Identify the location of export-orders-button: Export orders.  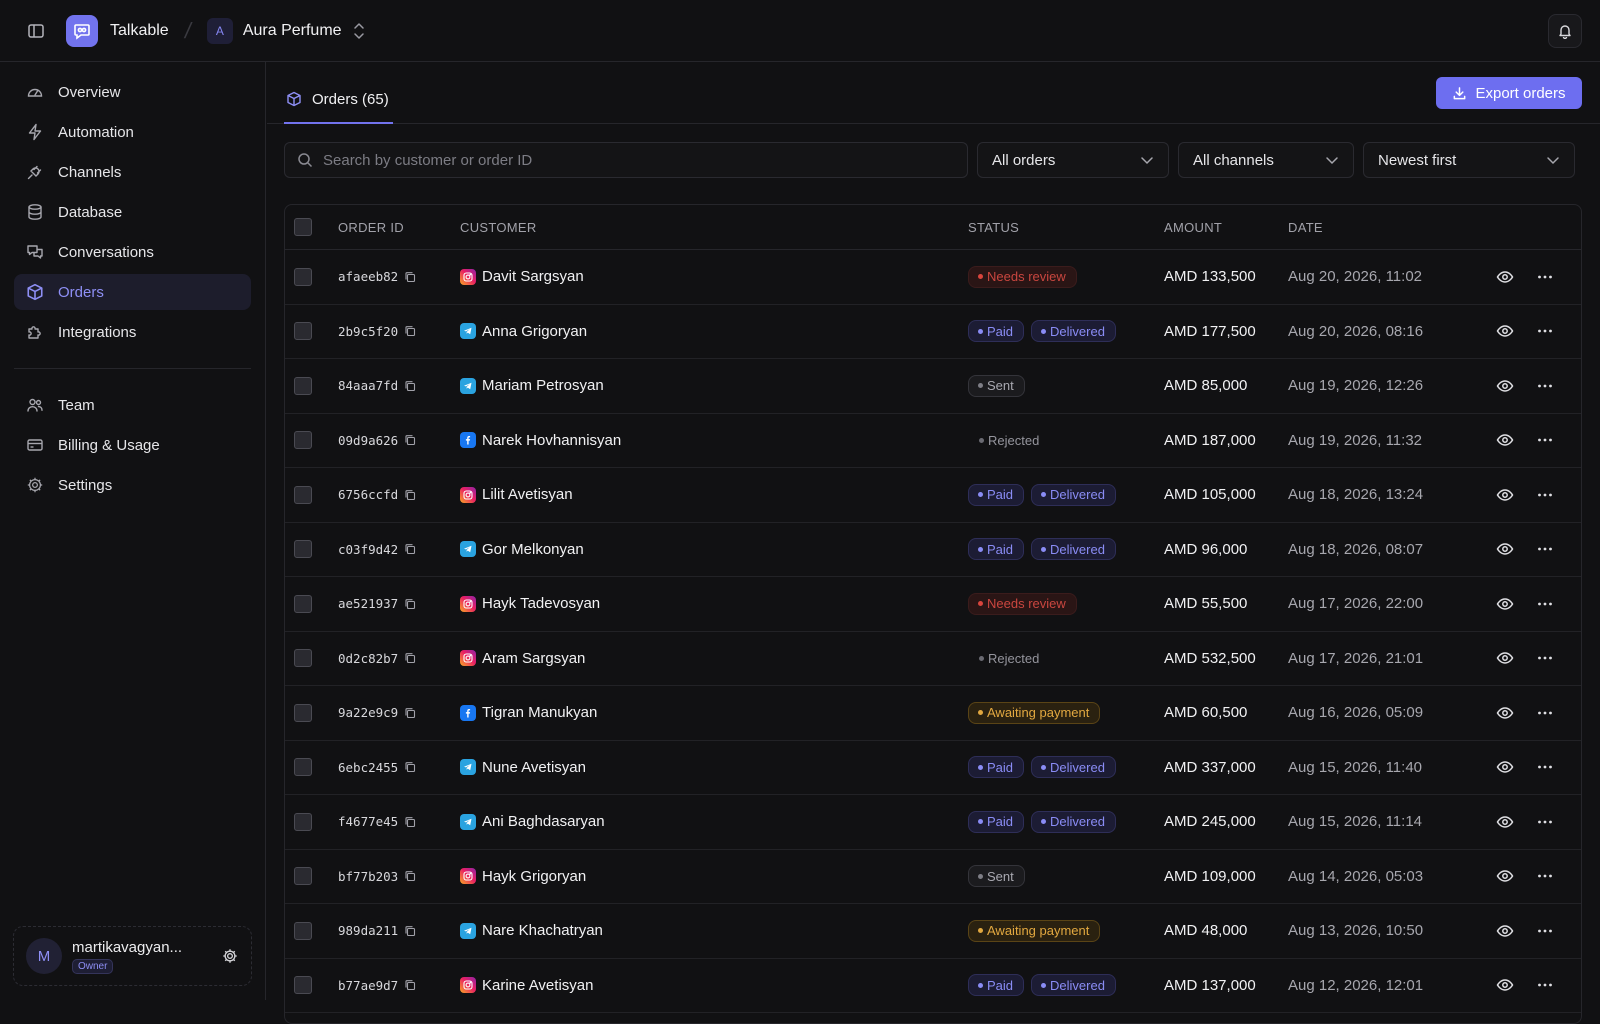
(1509, 93).